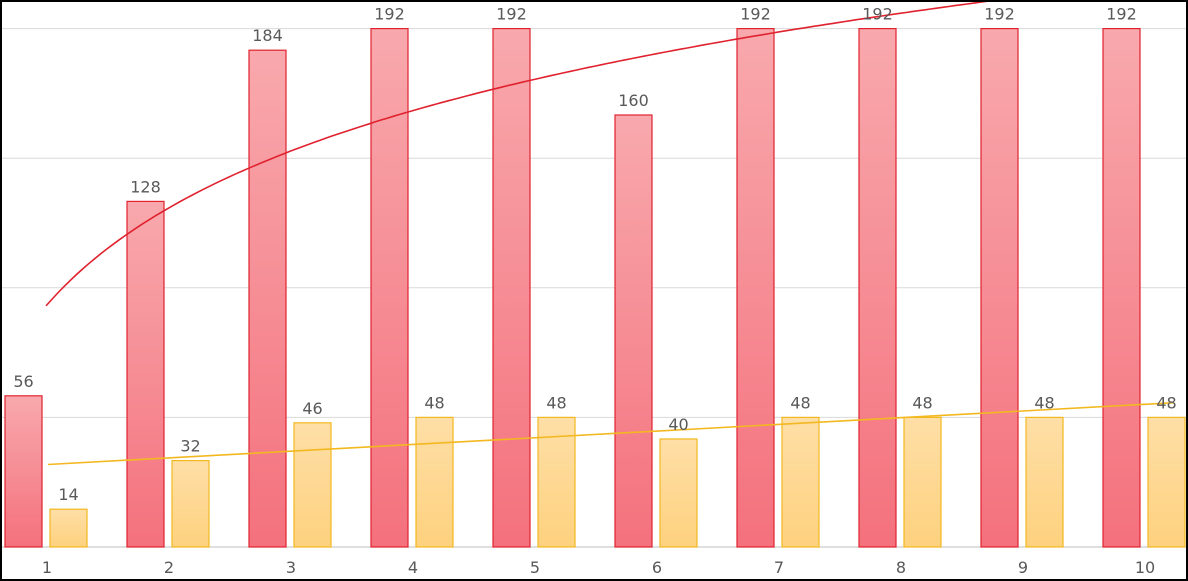 The height and width of the screenshot is (581, 1188). Describe the element at coordinates (678, 493) in the screenshot. I see `bar-series2-cat6` at that location.